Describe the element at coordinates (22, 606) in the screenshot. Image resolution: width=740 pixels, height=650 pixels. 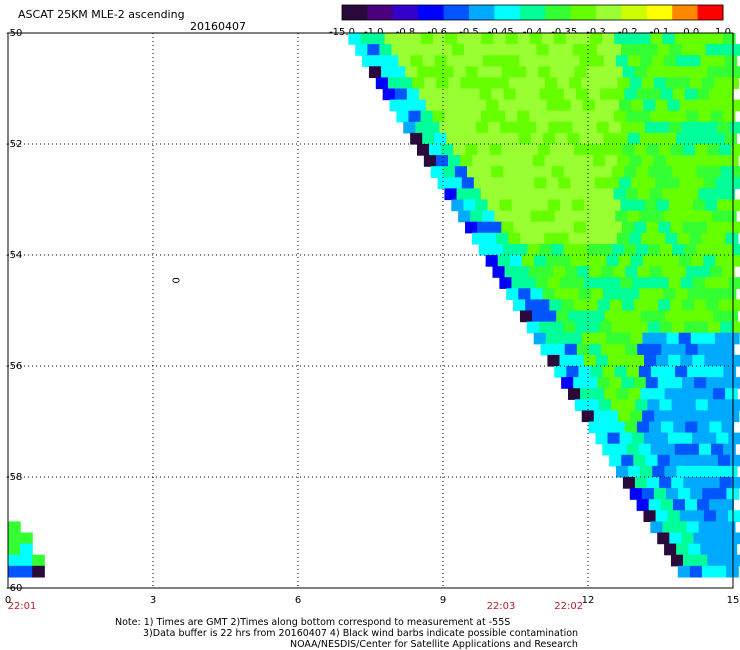
I see `time-label: 22:01` at that location.